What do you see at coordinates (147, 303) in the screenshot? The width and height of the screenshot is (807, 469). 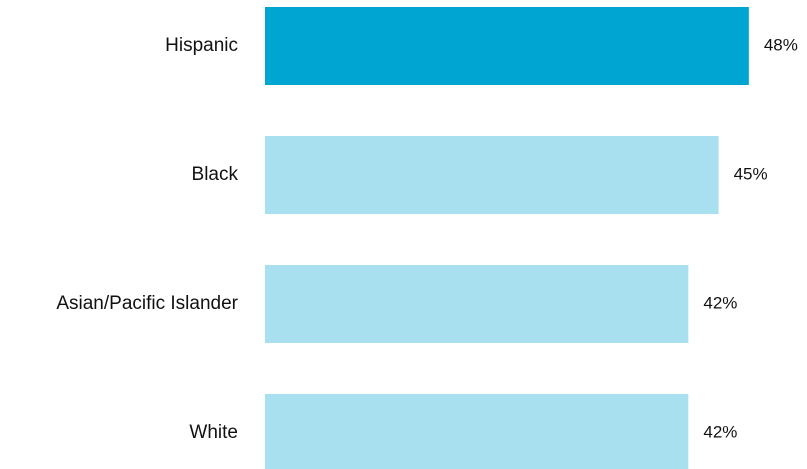 I see `category-label: Asian/Pacific Islander` at bounding box center [147, 303].